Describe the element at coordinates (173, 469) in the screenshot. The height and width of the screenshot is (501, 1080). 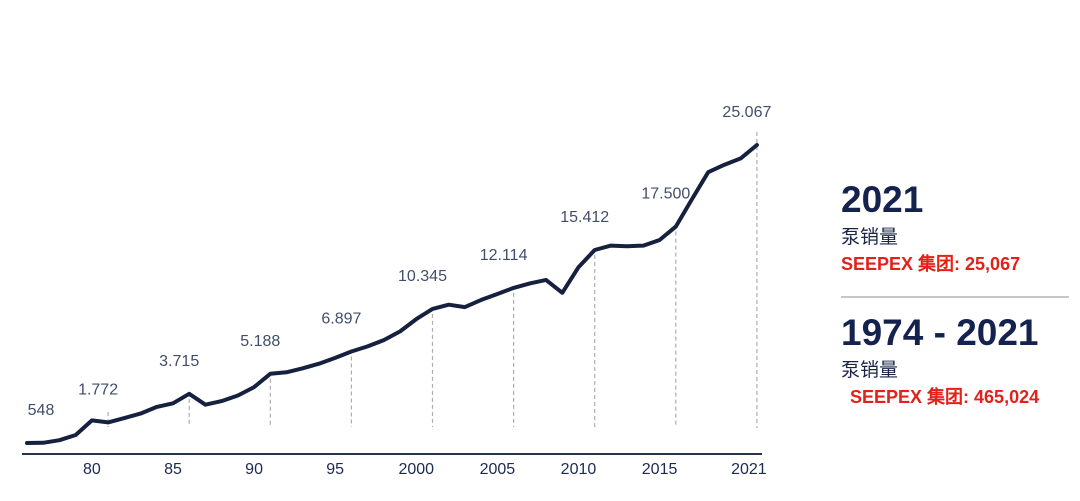
I see `x-tick-1985: 85` at that location.